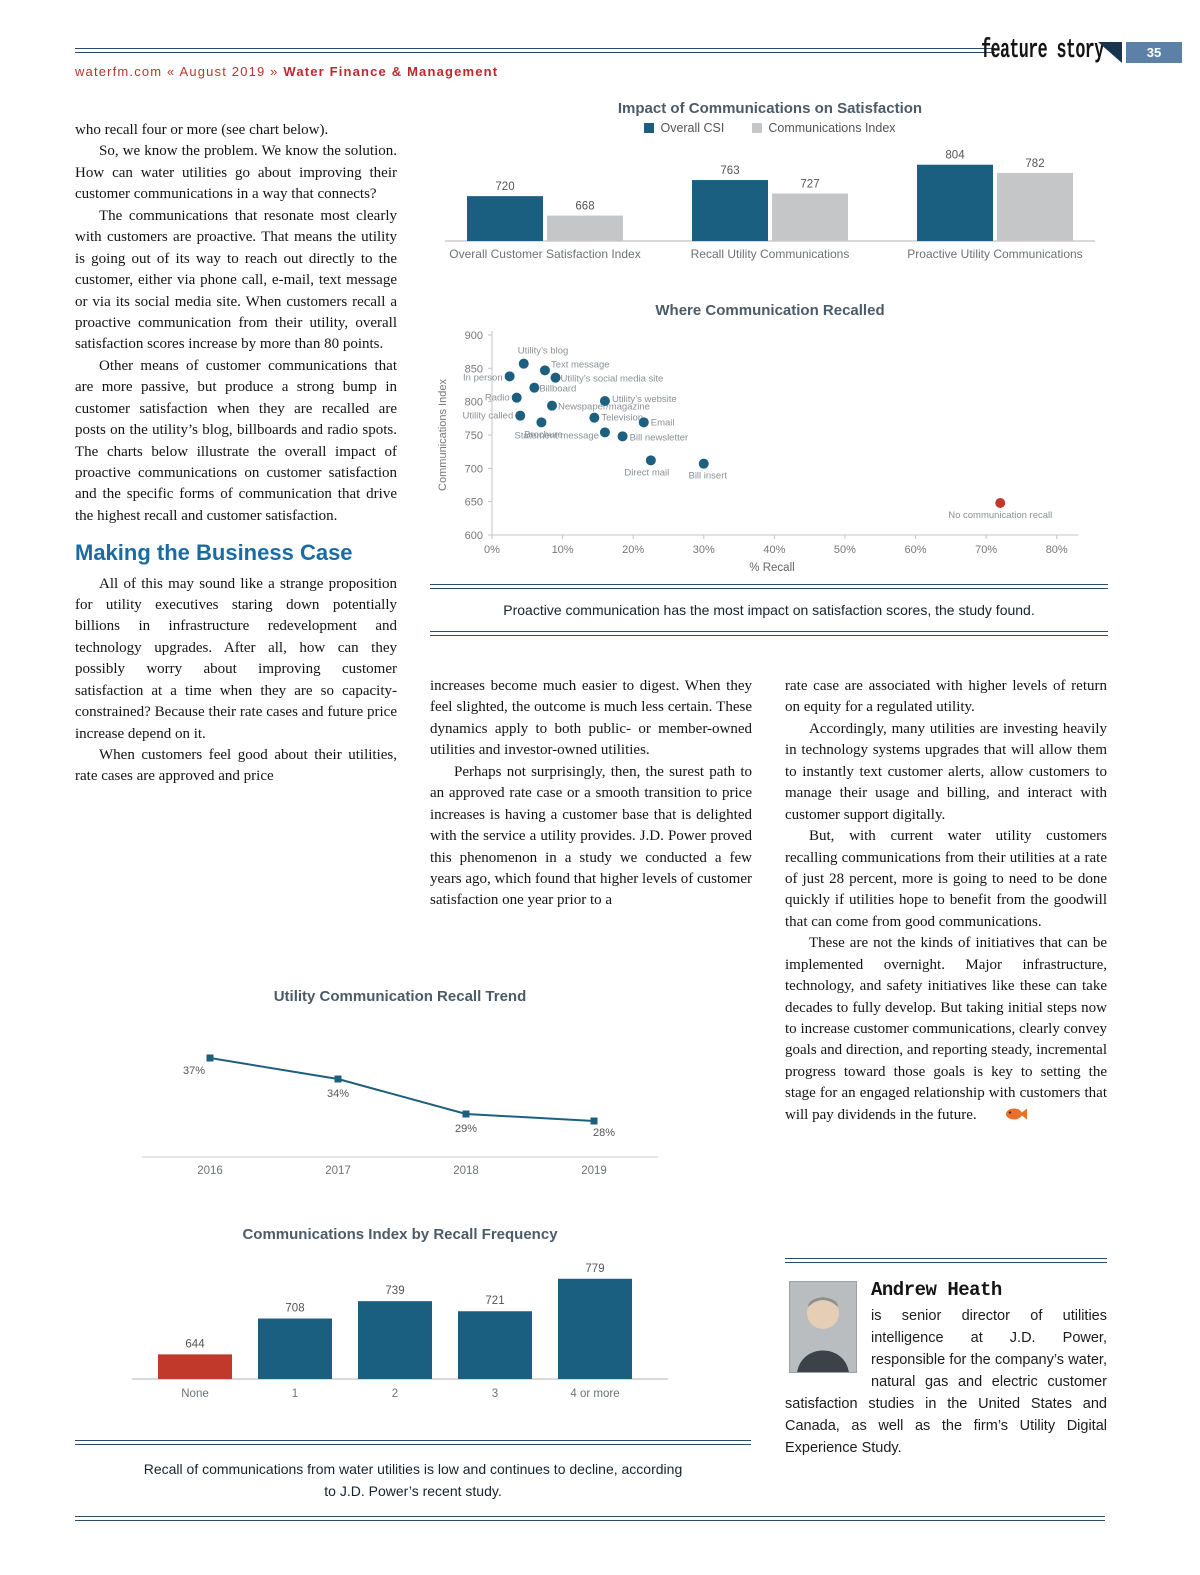 This screenshot has height=1575, width=1200. I want to click on svg-text: 644, so click(195, 1344).